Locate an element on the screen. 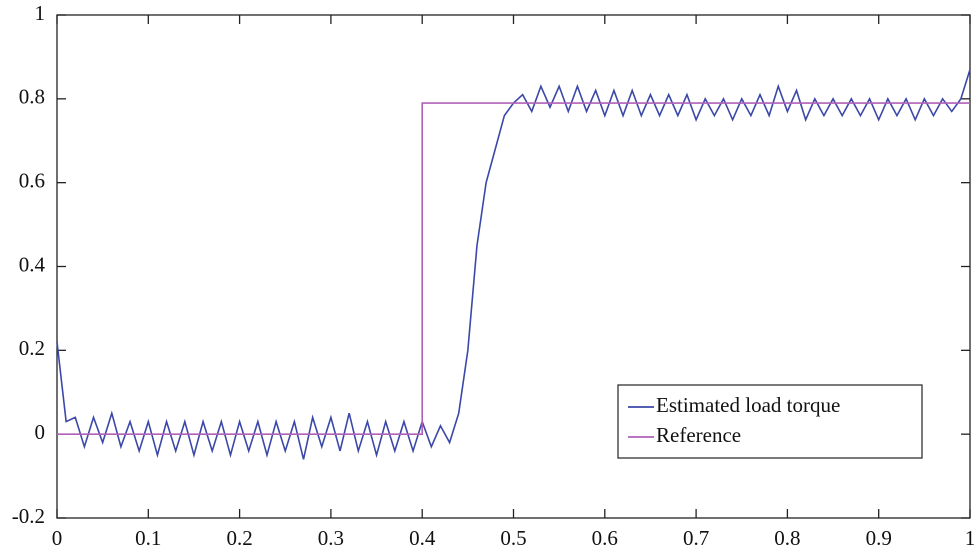  x-tick-label: 0.9 is located at coordinates (879, 538).